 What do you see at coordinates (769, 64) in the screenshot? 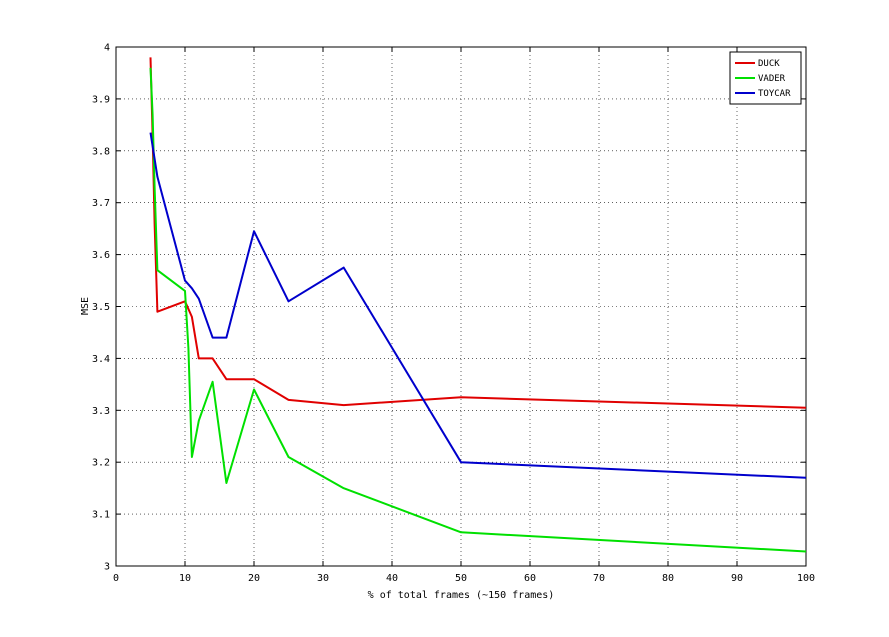
I see `legend-label: DUCK` at bounding box center [769, 64].